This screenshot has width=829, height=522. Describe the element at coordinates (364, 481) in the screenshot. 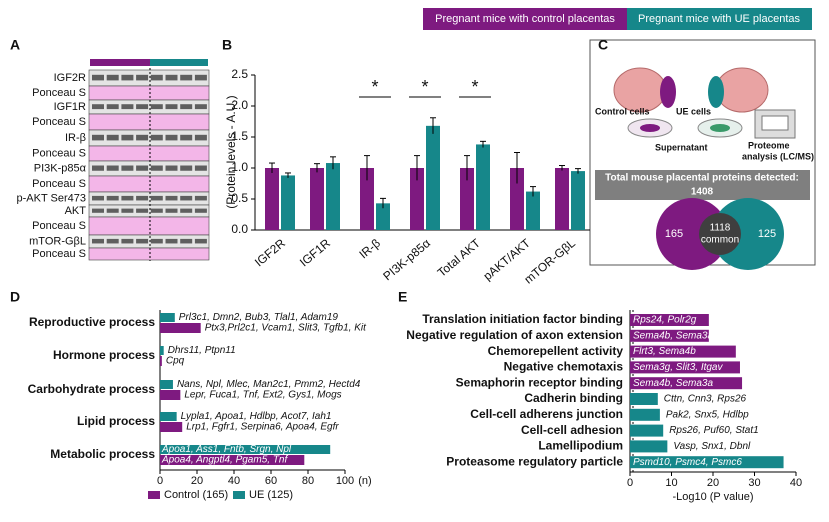

I see `x-axis-label: (n)` at that location.